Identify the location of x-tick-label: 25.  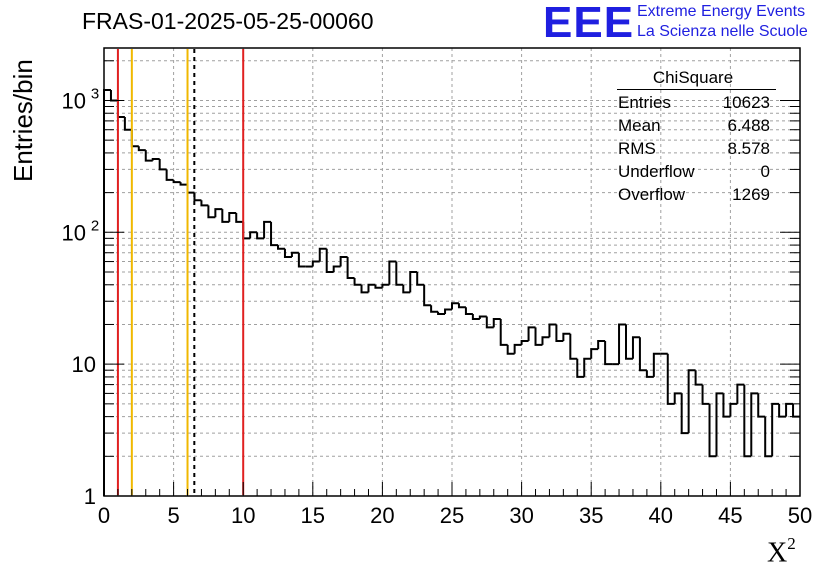
(452, 515).